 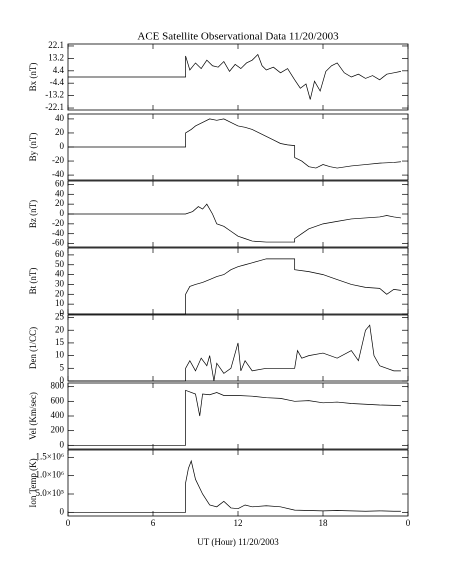 I want to click on y-axis-label: Vel (Km/sec), so click(x=33, y=416).